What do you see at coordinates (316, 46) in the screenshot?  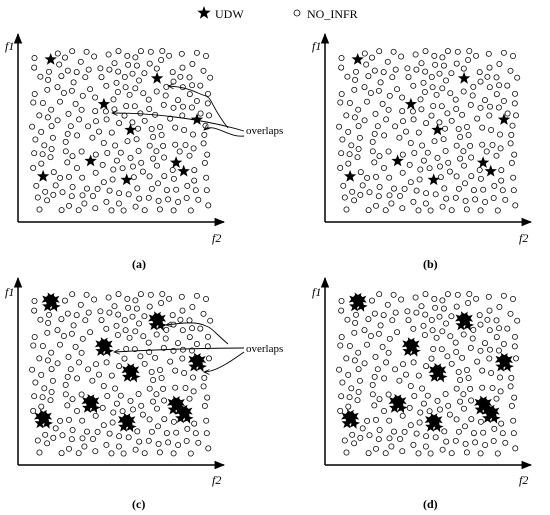 I see `panel-b-y-label: f1` at bounding box center [316, 46].